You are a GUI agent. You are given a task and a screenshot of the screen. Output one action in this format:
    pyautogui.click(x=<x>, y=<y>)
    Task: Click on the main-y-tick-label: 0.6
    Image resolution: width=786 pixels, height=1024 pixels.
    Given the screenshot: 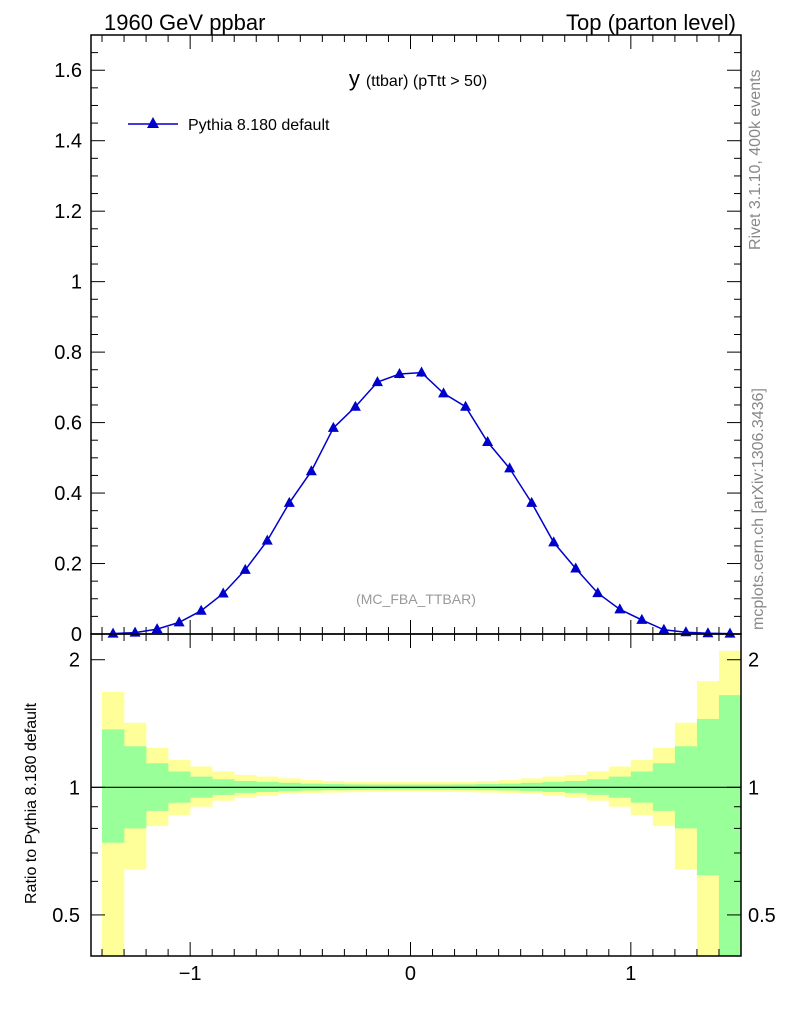 What is the action you would take?
    pyautogui.click(x=68, y=424)
    